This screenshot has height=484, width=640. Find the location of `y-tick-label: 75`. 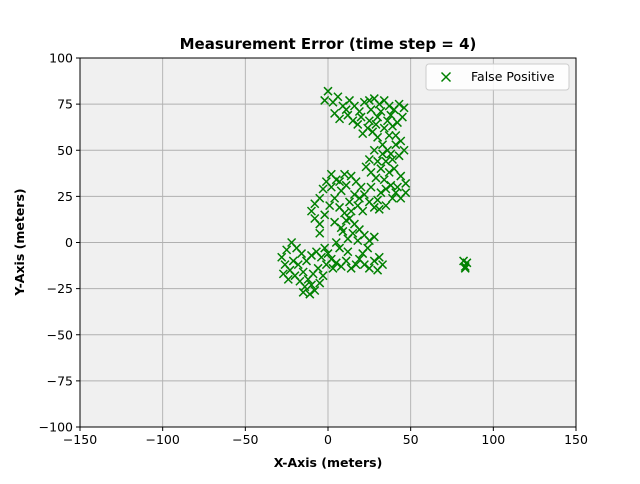

y-tick-label: 75 is located at coordinates (65, 104).